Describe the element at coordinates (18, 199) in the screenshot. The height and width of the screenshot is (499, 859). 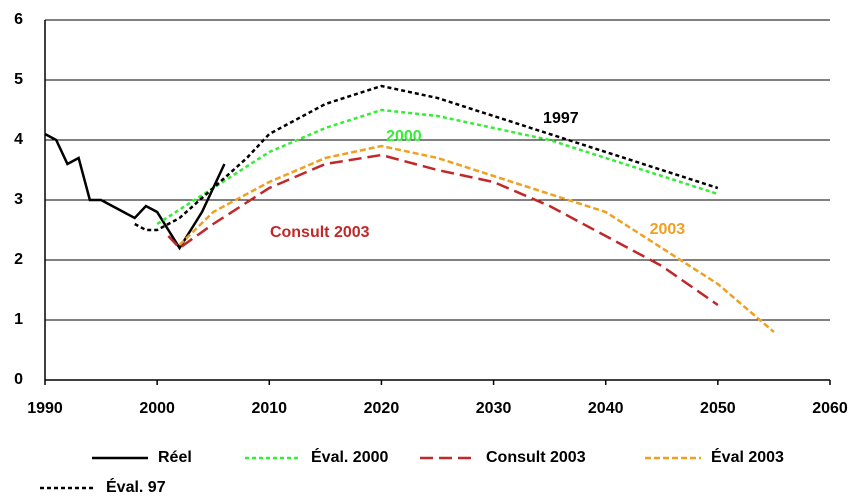
I see `y-tick-label: 3` at that location.